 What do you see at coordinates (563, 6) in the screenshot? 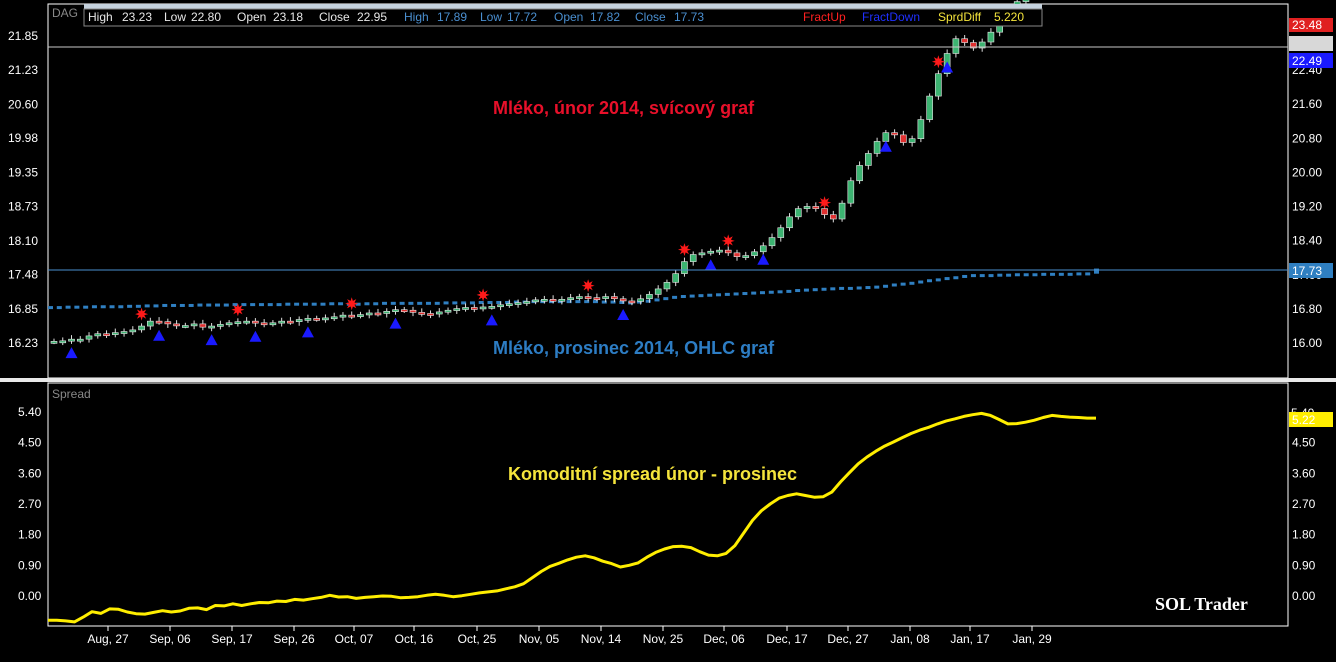
I see `info-bar-strip` at bounding box center [563, 6].